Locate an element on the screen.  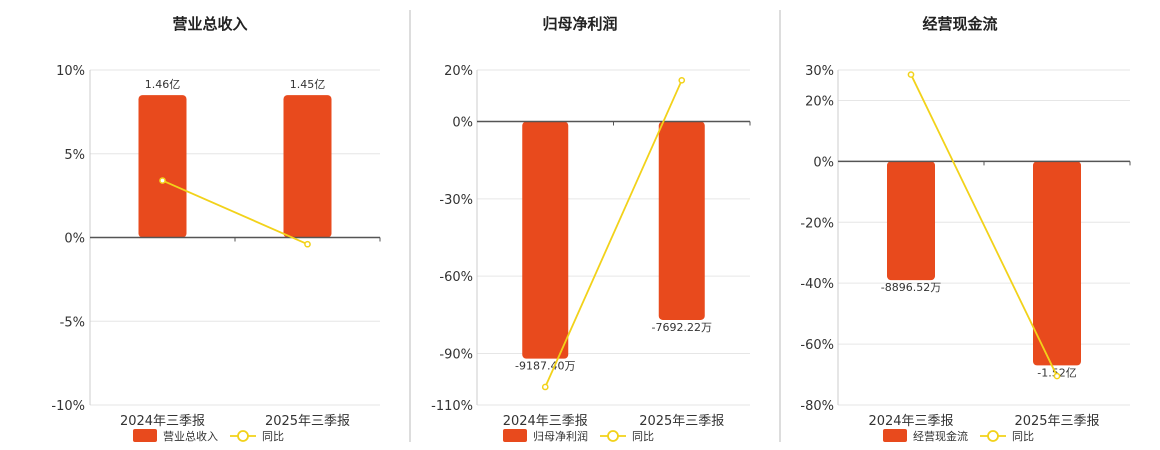
y-tick-label: 30% is located at coordinates (819, 71).